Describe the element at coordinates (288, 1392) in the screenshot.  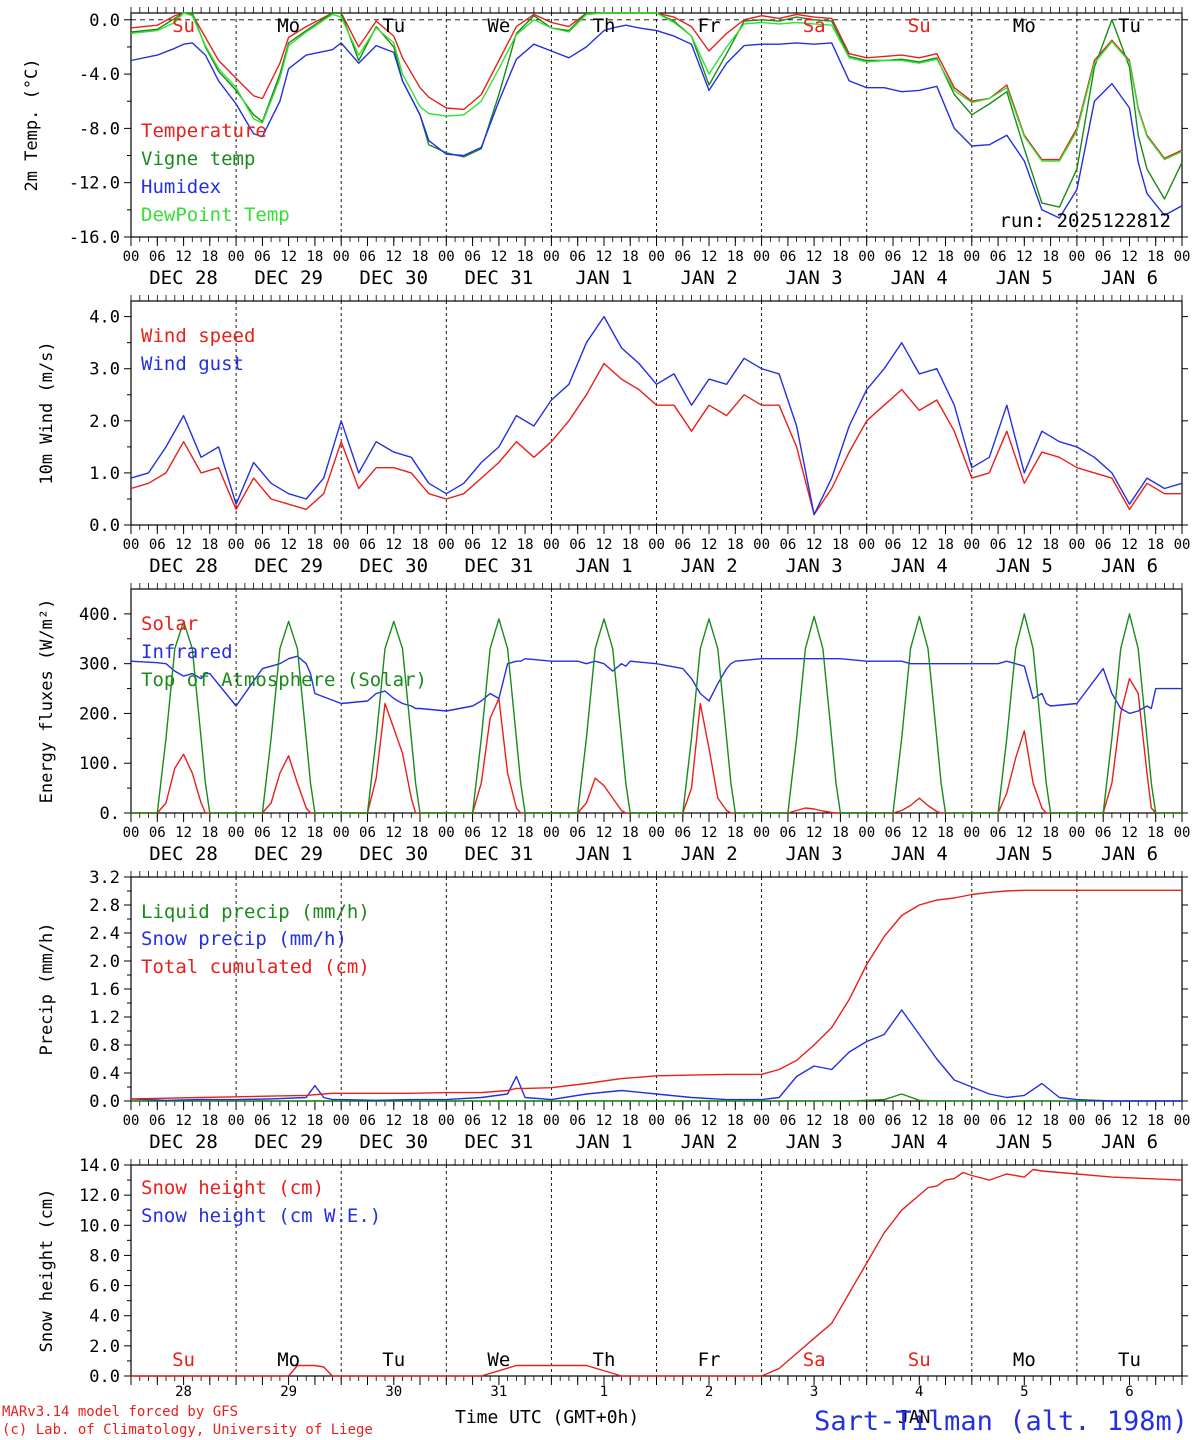
I see `x-day-number: 29` at that location.